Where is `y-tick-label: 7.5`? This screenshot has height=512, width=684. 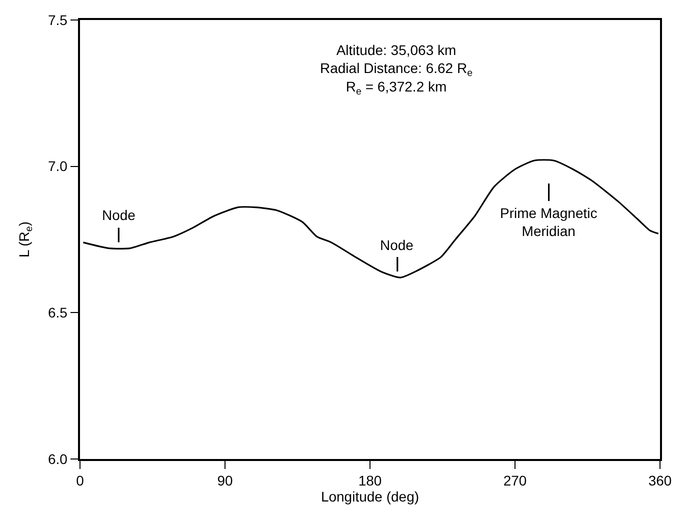 y-tick-label: 7.5 is located at coordinates (58, 20).